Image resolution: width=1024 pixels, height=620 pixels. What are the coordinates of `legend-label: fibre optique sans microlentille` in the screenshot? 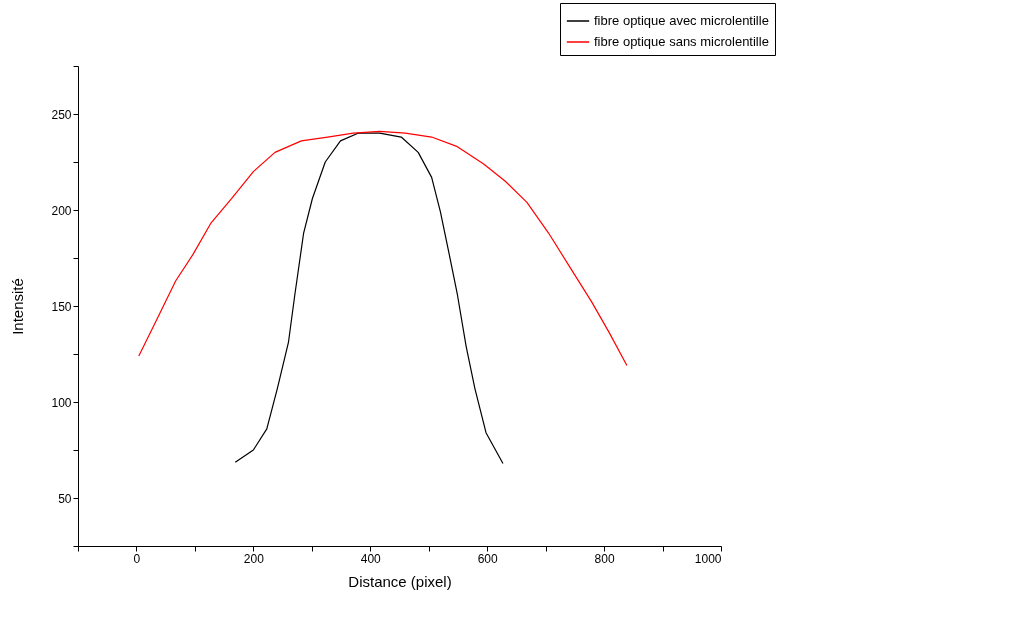 It's located at (681, 41).